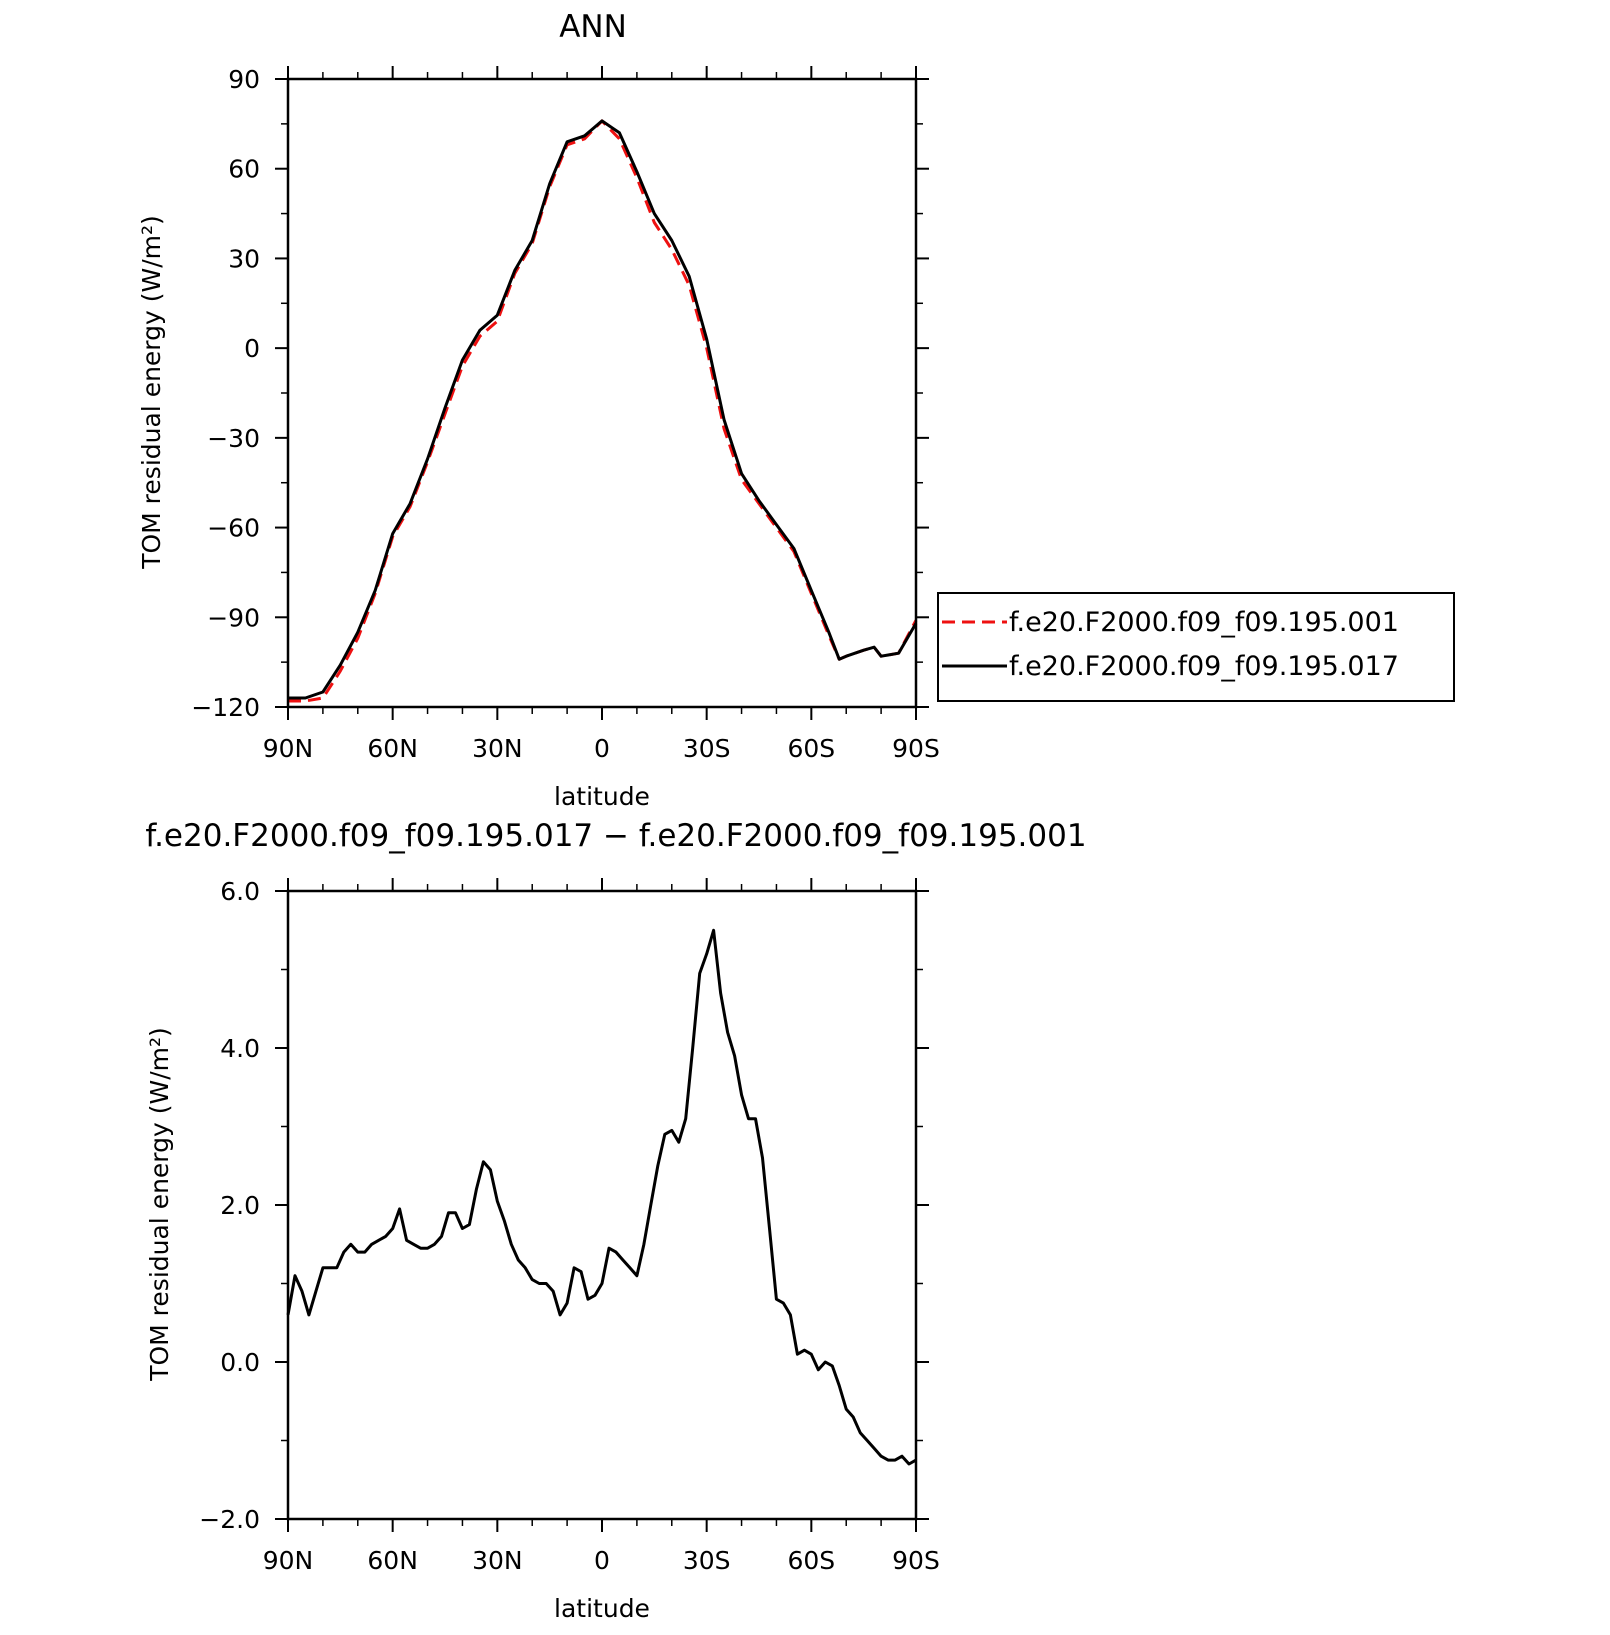 Image resolution: width=1610 pixels, height=1635 pixels. I want to click on top-y-tick-label: 60, so click(244, 169).